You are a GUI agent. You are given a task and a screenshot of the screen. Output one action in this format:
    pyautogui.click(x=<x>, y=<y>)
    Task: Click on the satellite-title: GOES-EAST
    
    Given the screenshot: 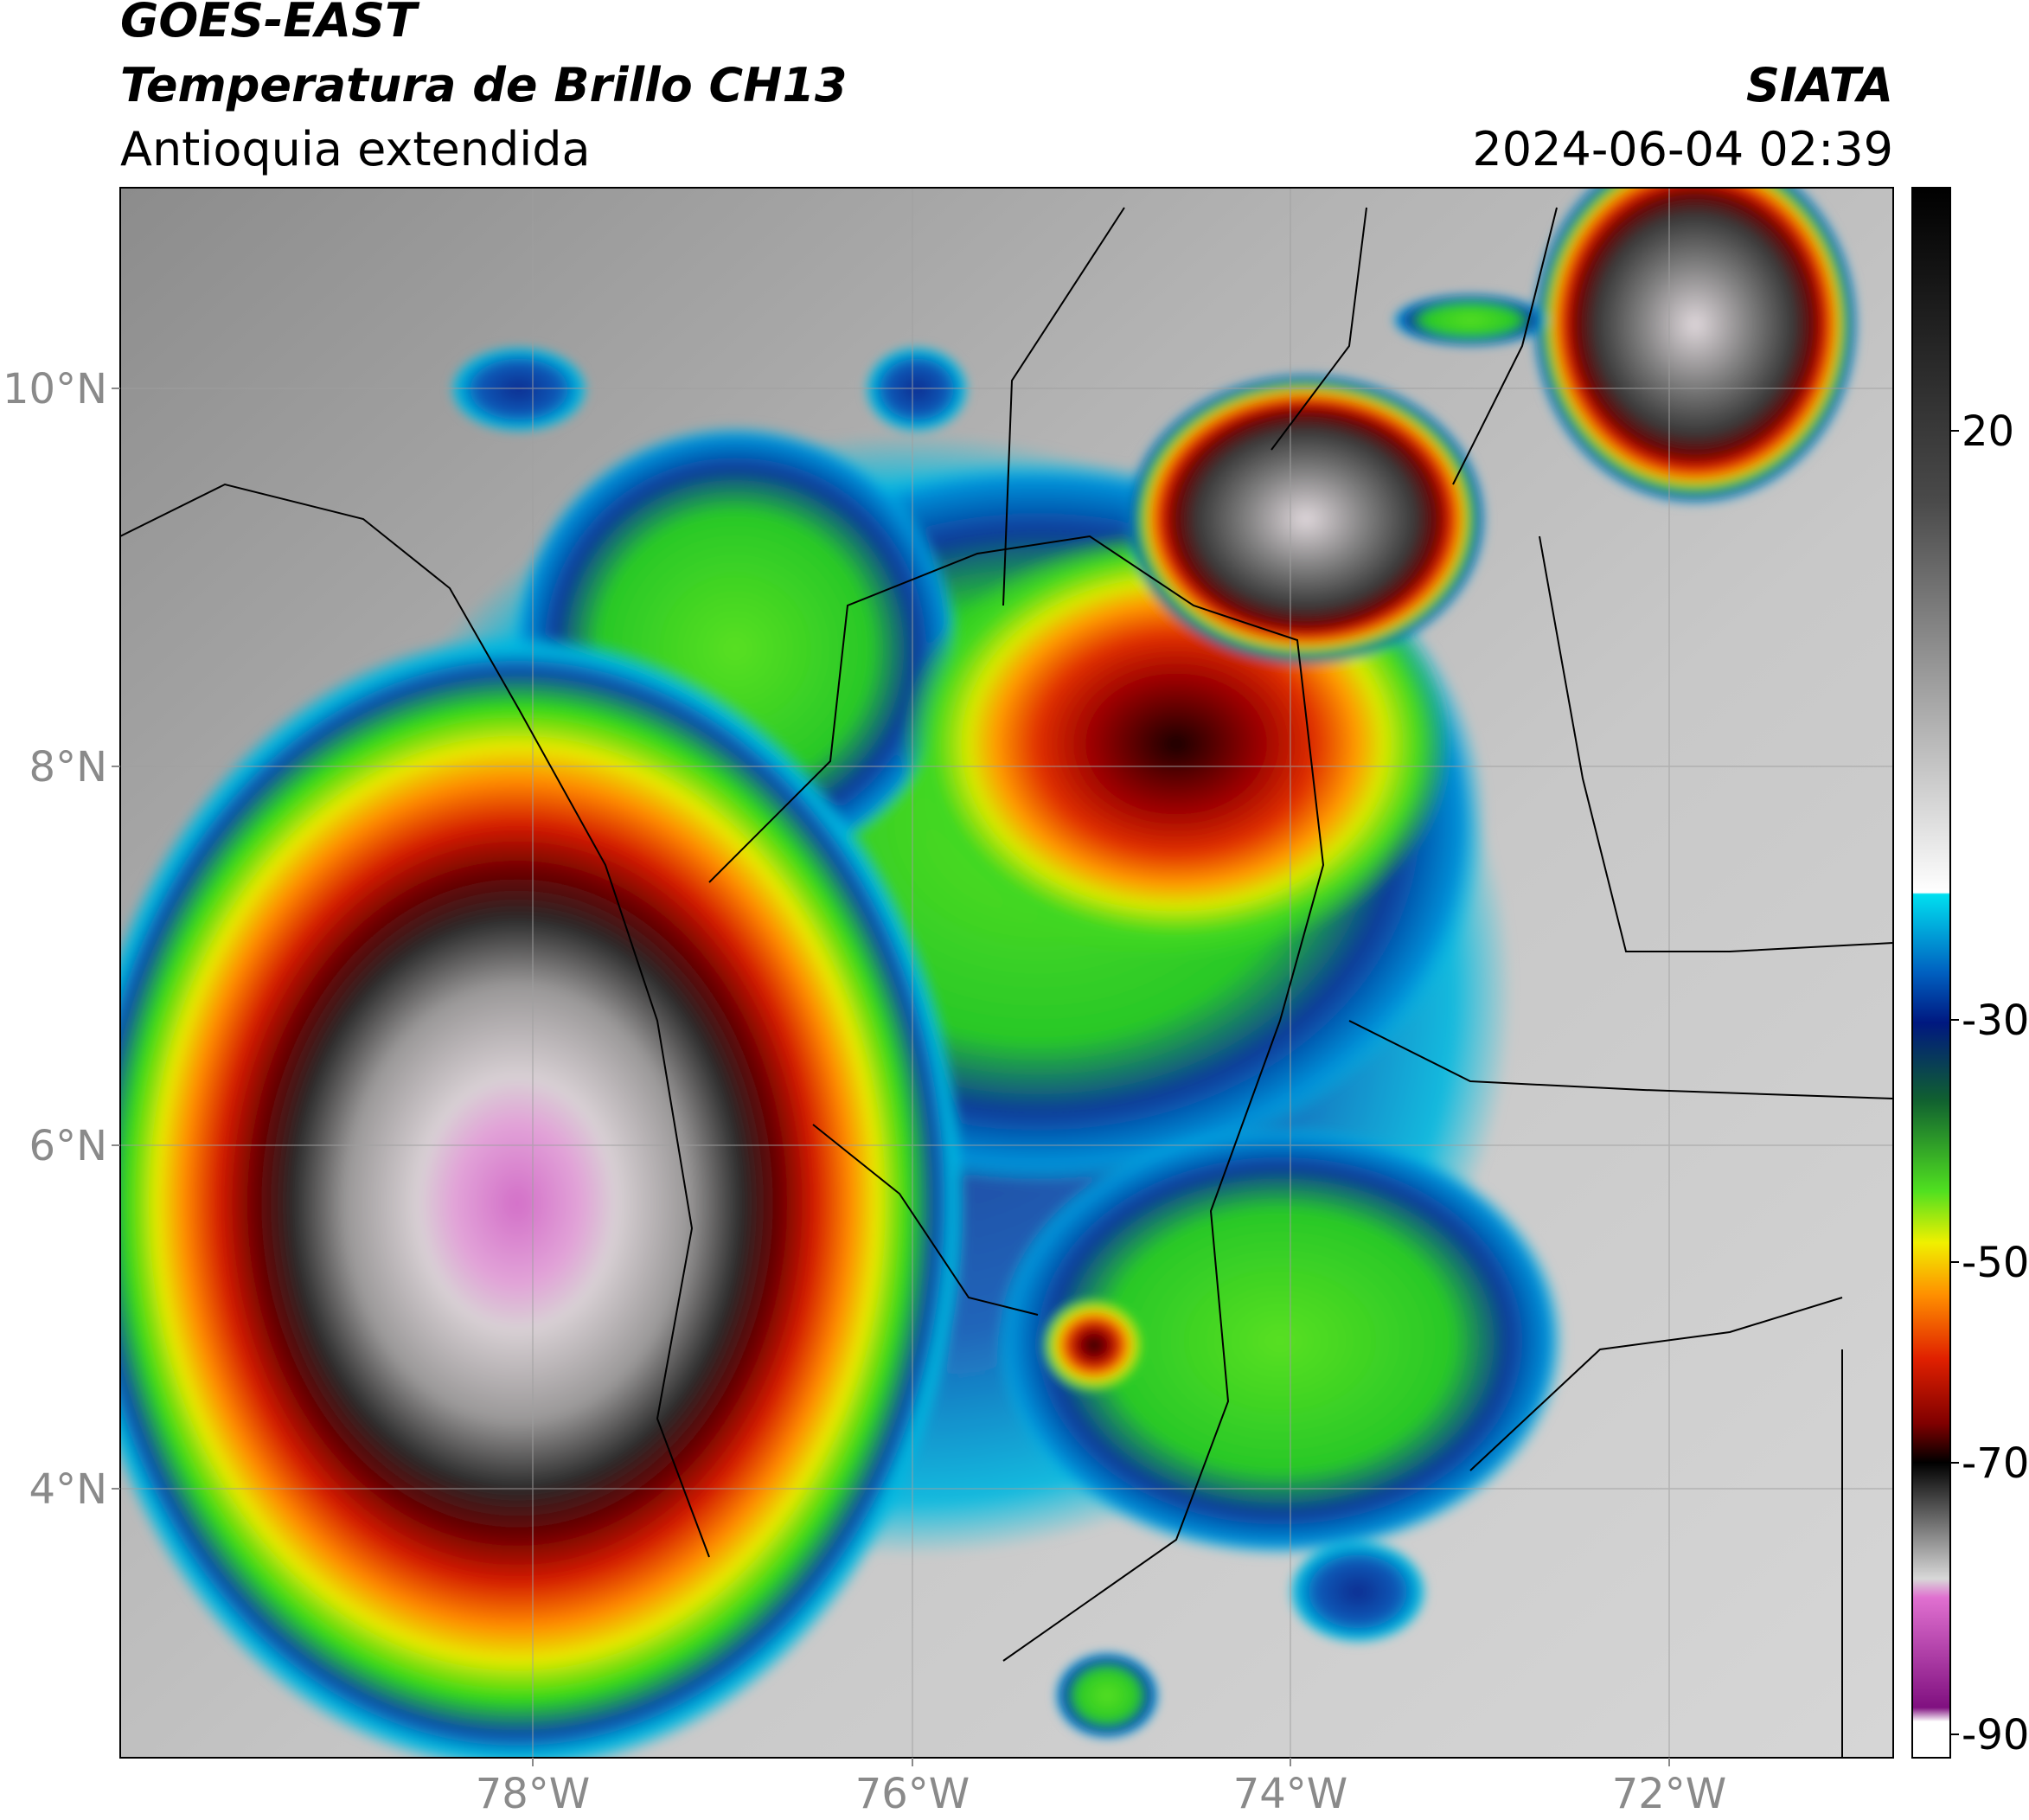 What is the action you would take?
    pyautogui.click(x=270, y=24)
    